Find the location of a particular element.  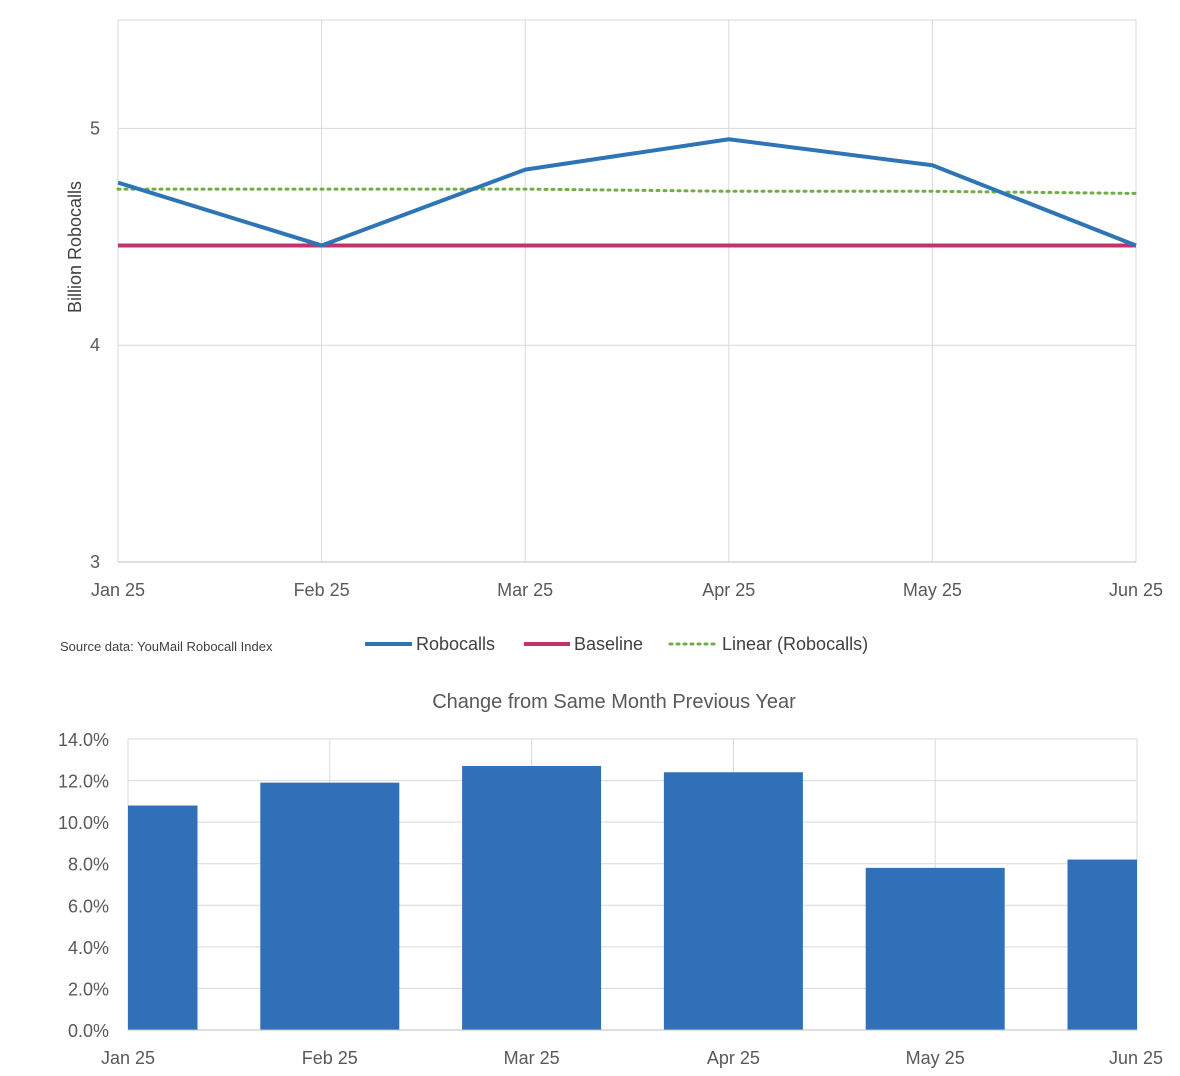

series-line-linear-robocalls is located at coordinates (627, 191).